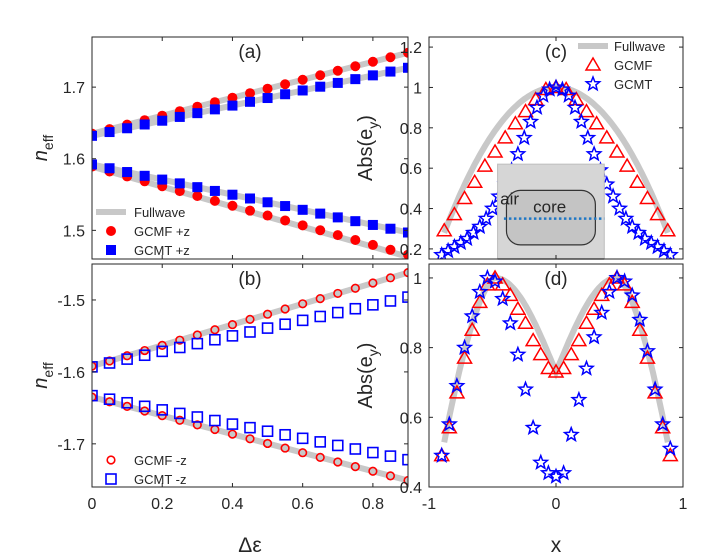 Image resolution: width=724 pixels, height=559 pixels. Describe the element at coordinates (111, 231) in the screenshot. I see `legend-marker` at that location.